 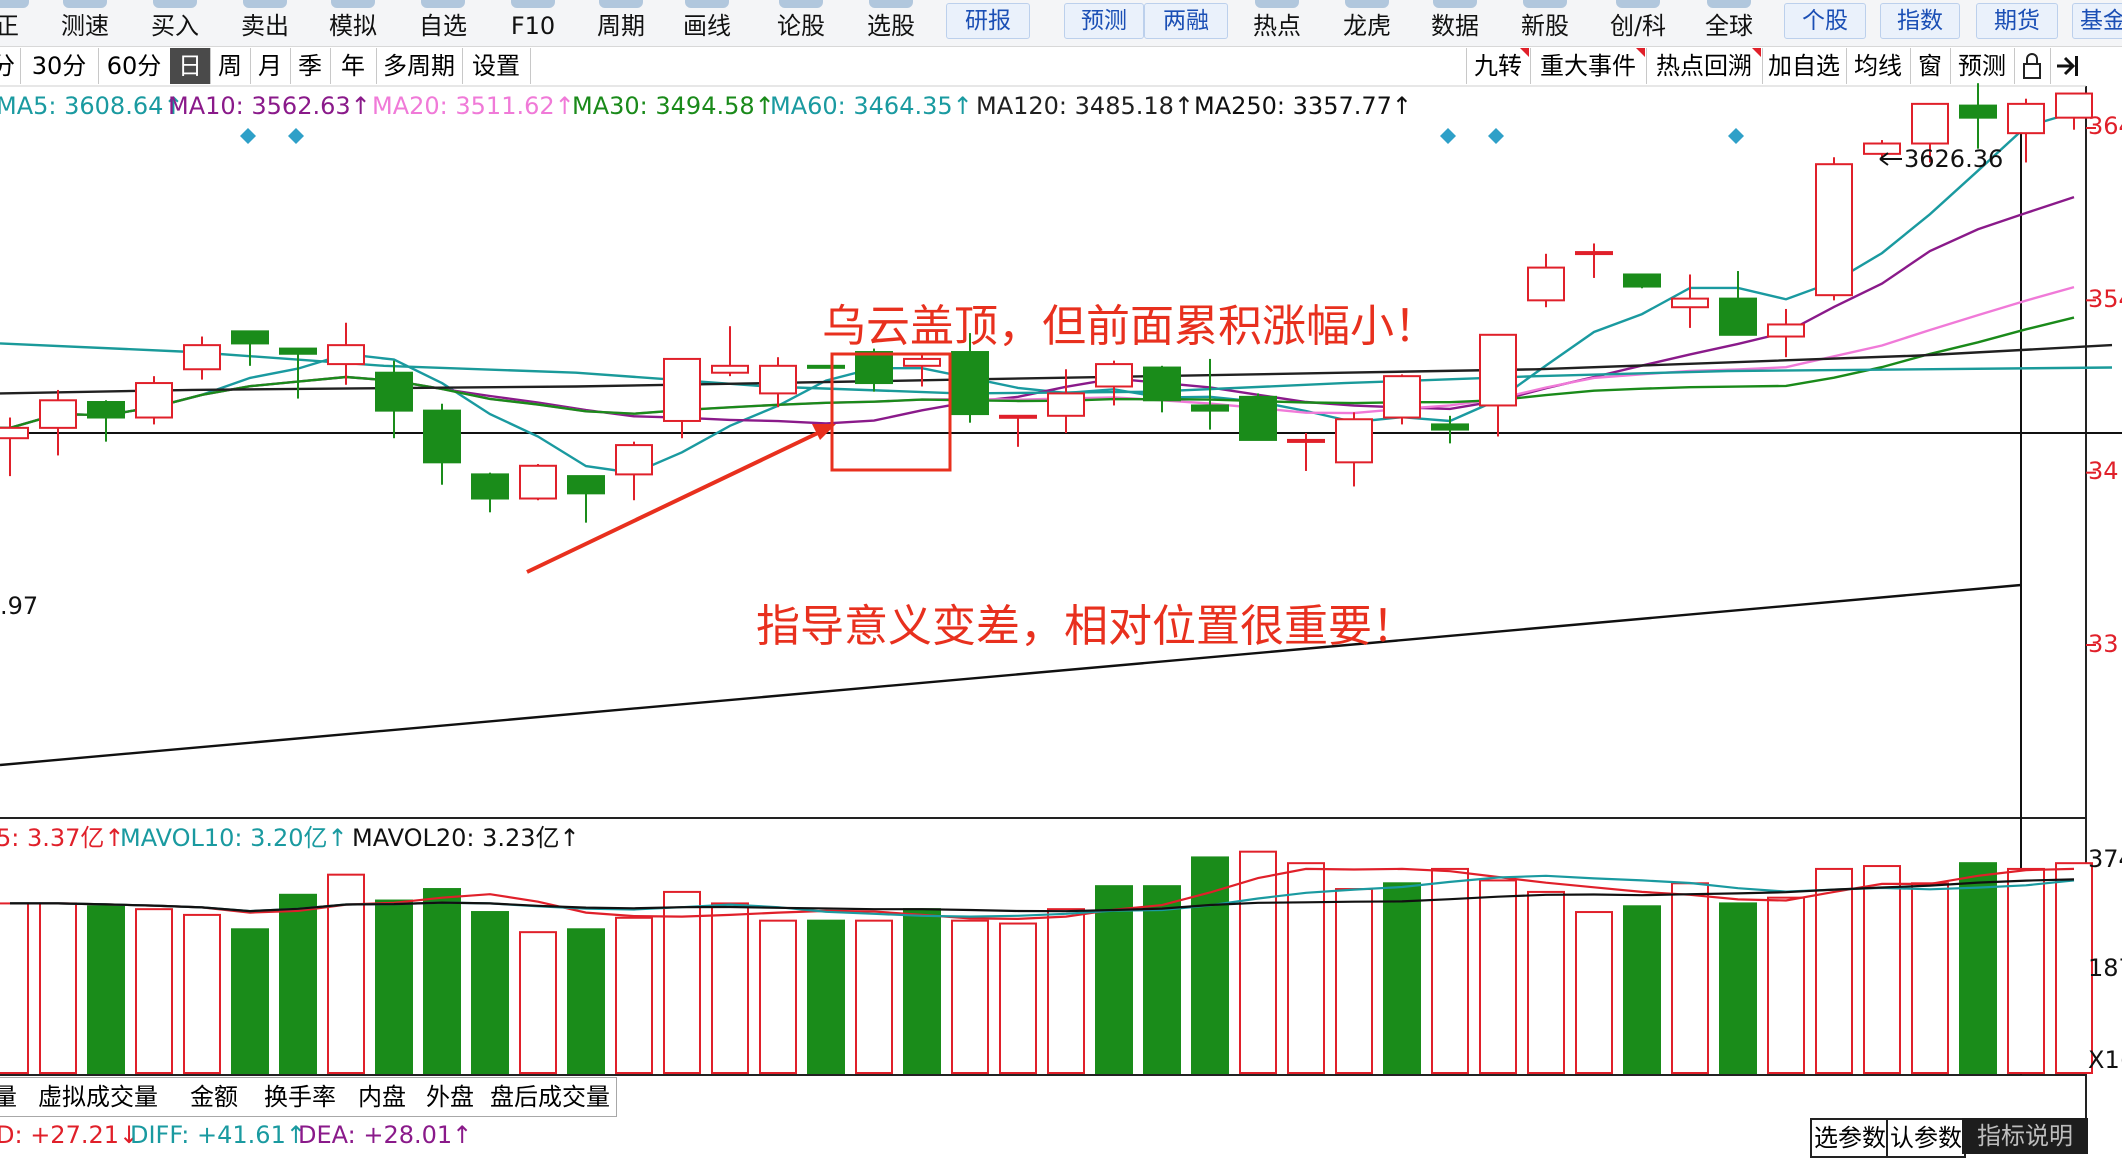 What do you see at coordinates (2103, 471) in the screenshot?
I see `price-axis-label: 34` at bounding box center [2103, 471].